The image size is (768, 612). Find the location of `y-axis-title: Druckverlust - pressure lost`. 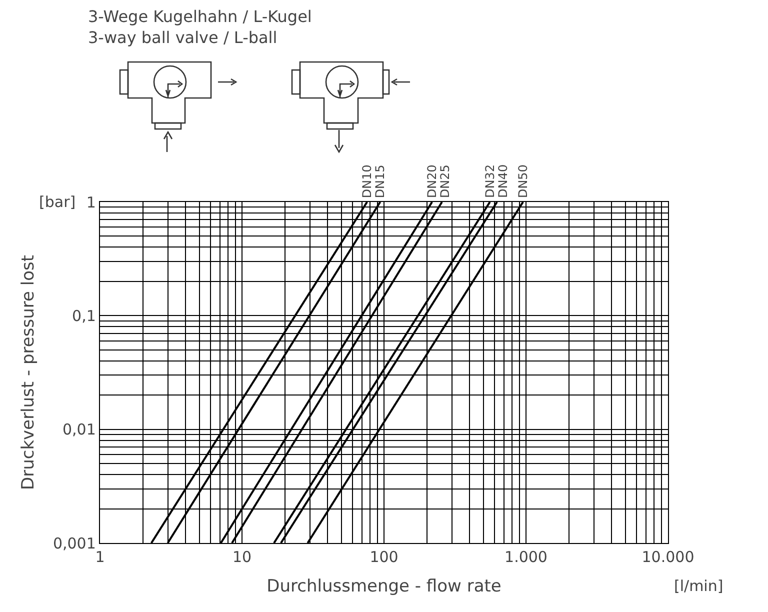

y-axis-title: Druckverlust - pressure lost is located at coordinates (28, 372).